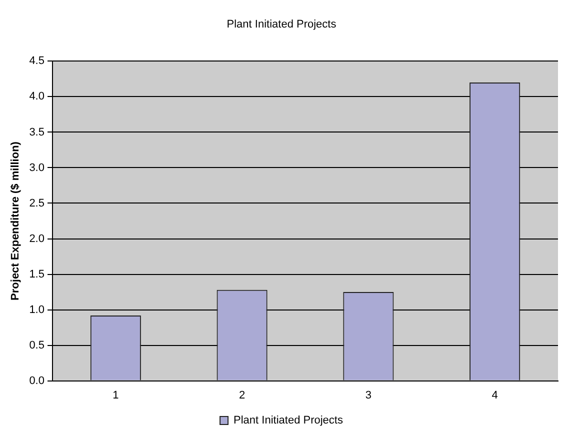 This screenshot has height=446, width=563. Describe the element at coordinates (36, 132) in the screenshot. I see `y-tick-label: 3.5` at that location.